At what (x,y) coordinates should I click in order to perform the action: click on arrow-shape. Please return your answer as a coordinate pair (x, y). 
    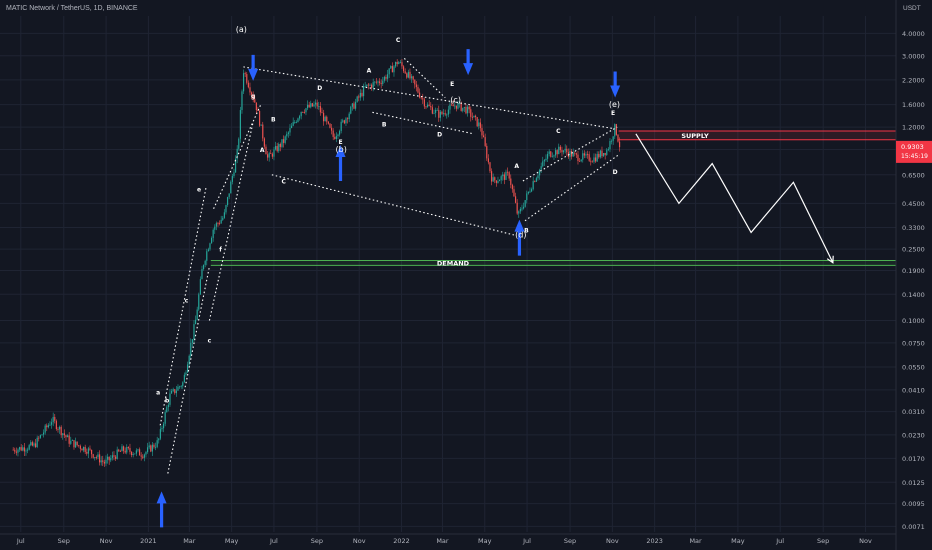
    Looking at the image, I should click on (253, 67).